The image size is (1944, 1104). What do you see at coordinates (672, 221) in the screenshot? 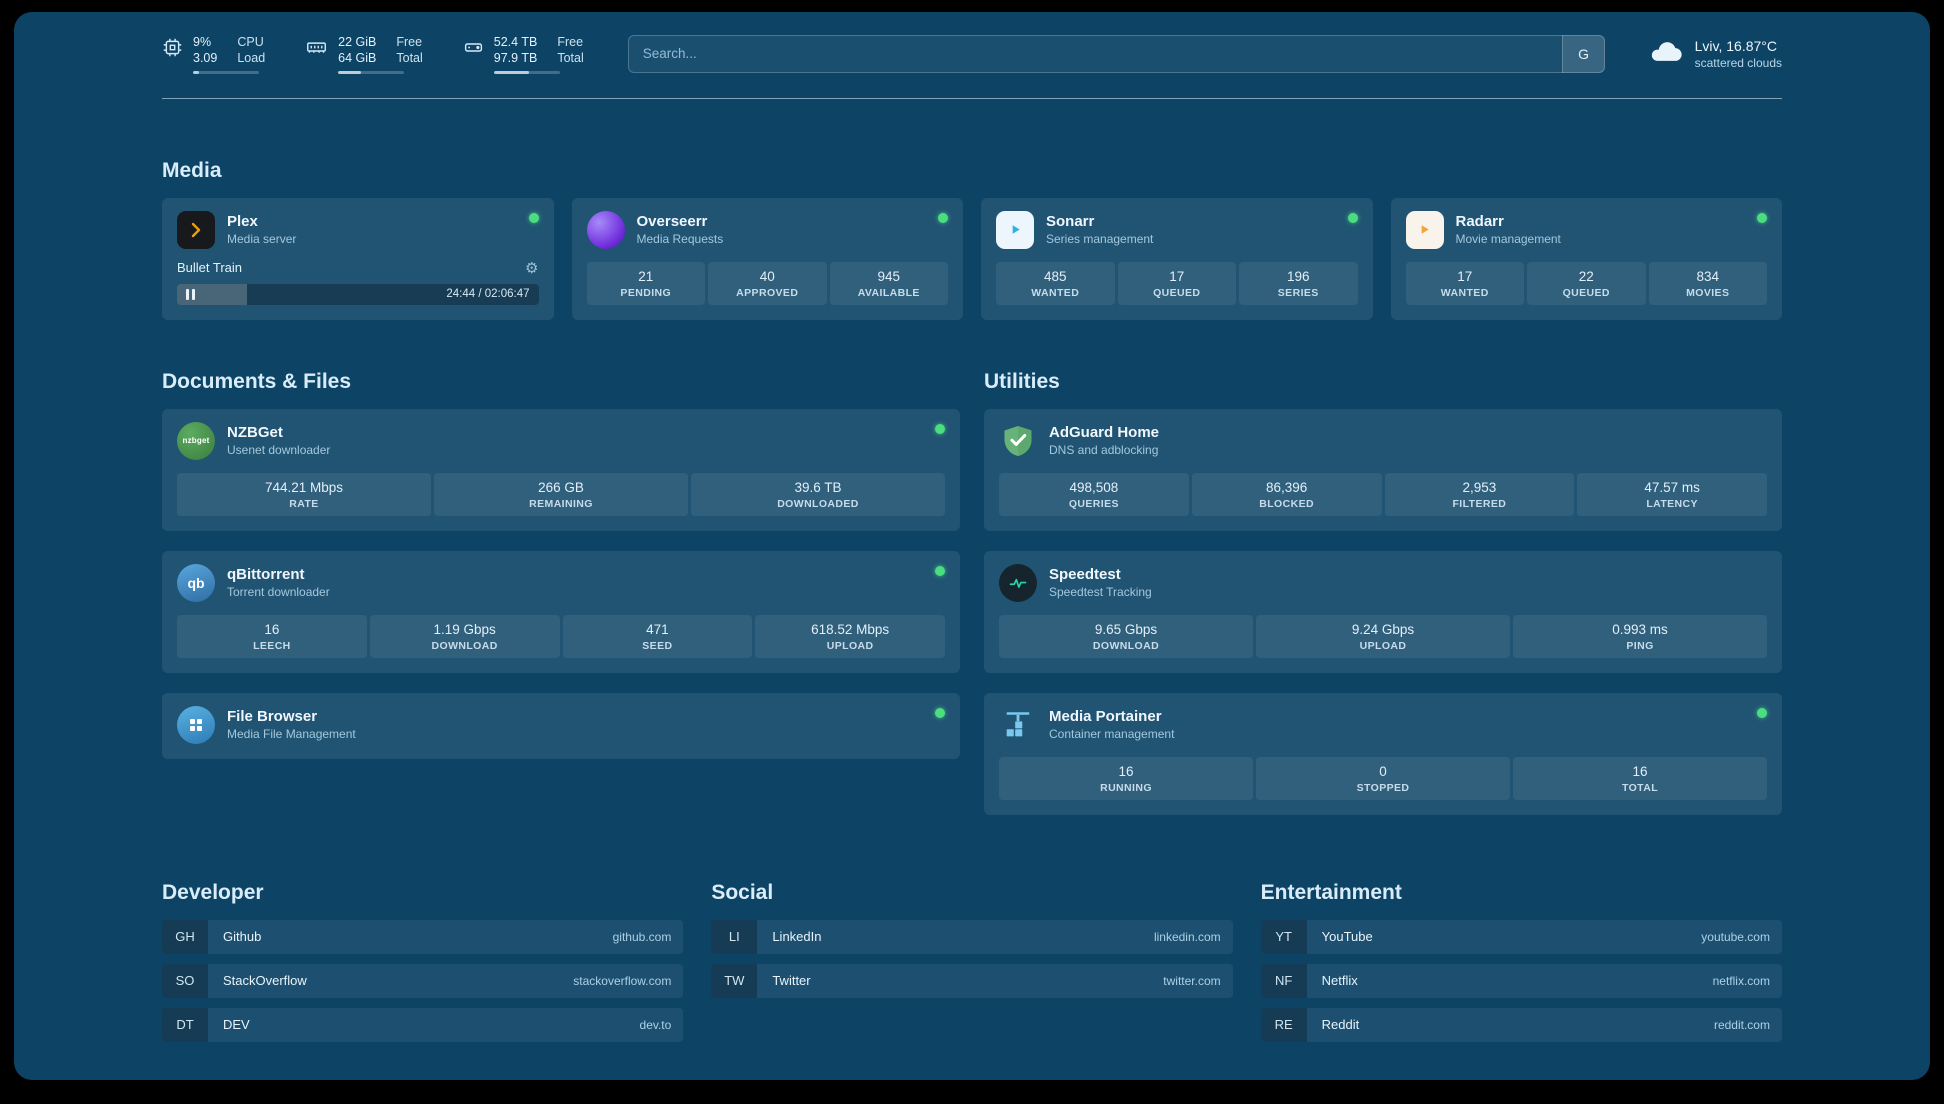
I see `app-name: Overseerr` at bounding box center [672, 221].